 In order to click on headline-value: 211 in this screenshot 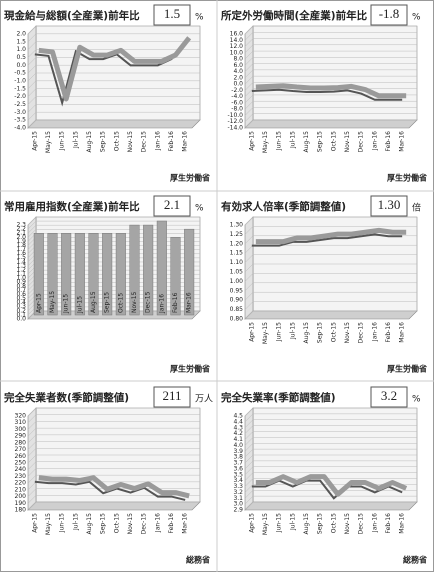, I will do `click(171, 395)`.